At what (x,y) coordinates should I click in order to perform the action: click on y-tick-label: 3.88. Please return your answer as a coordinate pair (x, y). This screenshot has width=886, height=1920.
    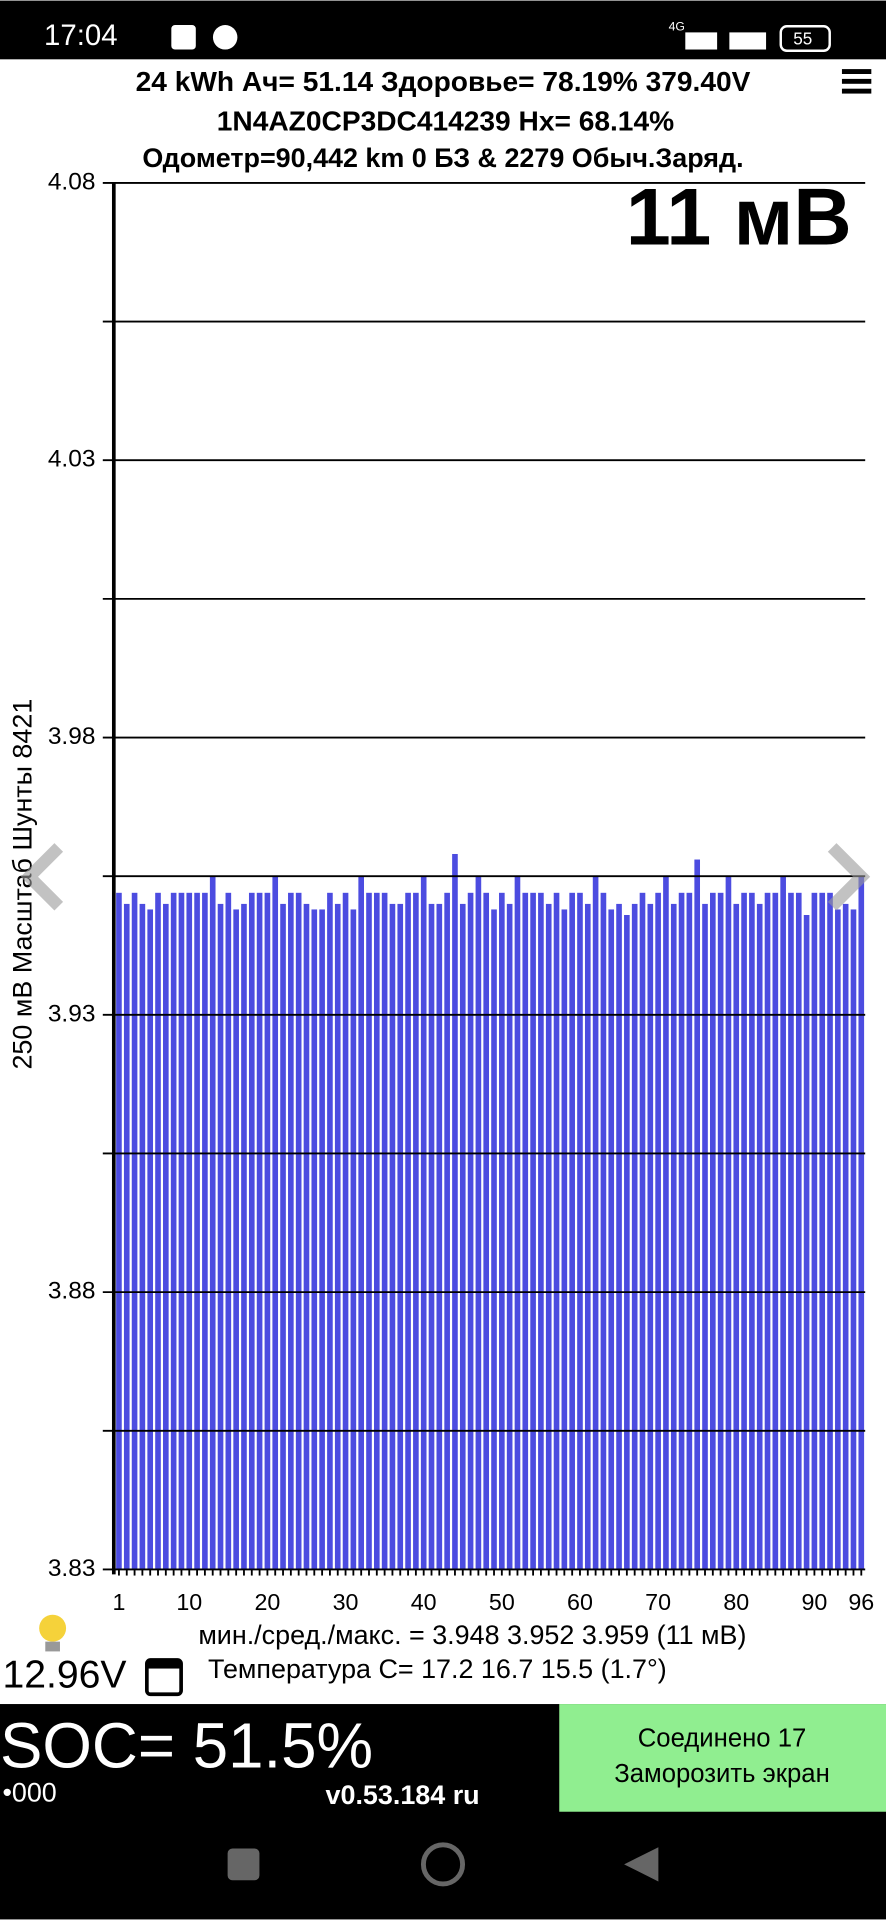
    Looking at the image, I should click on (72, 1291).